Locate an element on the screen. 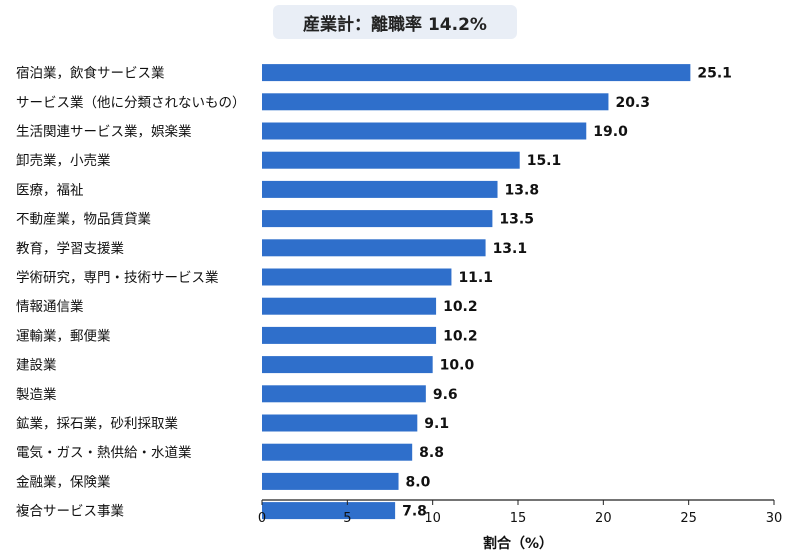 The image size is (792, 560). value-label: 25.1 is located at coordinates (714, 74).